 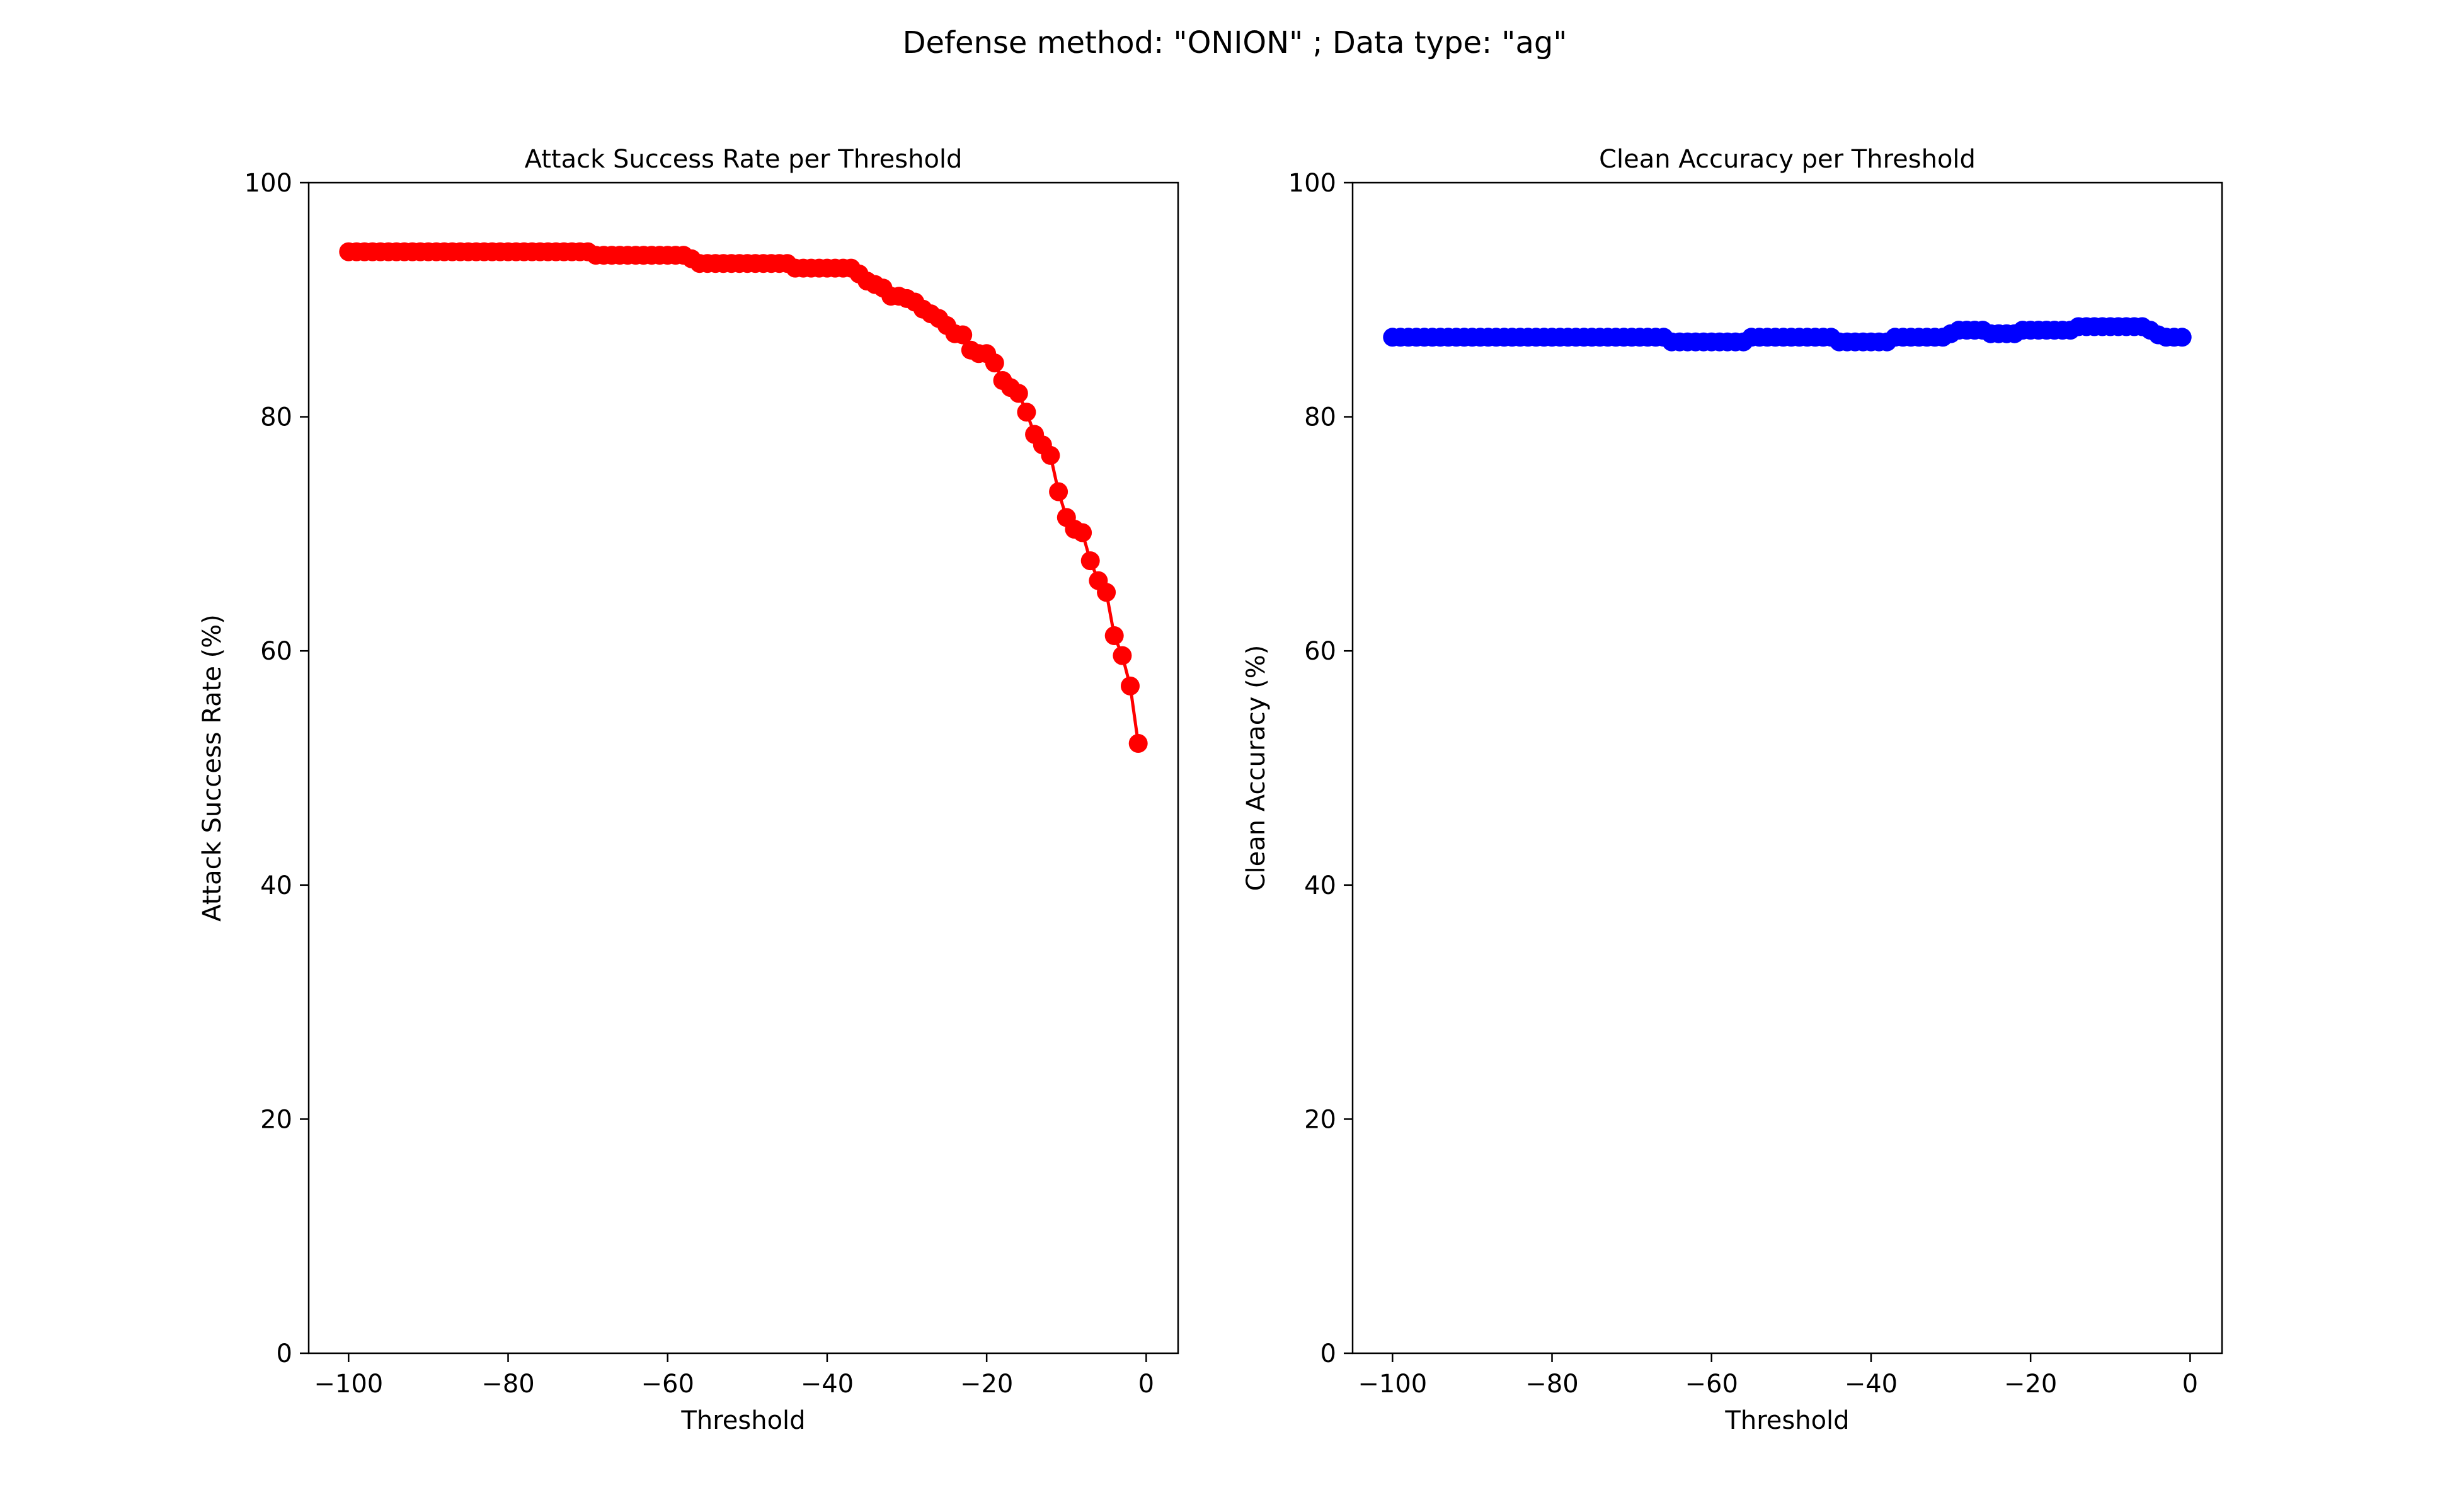 I want to click on clean-accuracy-y-tick-label: 40, so click(x=1320, y=885).